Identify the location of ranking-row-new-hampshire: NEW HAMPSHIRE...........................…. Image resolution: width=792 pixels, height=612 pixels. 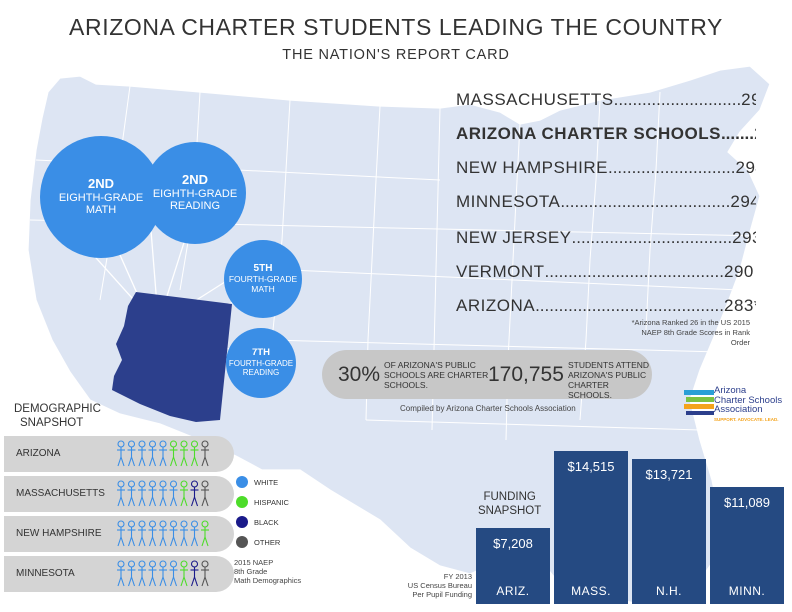
(606, 168).